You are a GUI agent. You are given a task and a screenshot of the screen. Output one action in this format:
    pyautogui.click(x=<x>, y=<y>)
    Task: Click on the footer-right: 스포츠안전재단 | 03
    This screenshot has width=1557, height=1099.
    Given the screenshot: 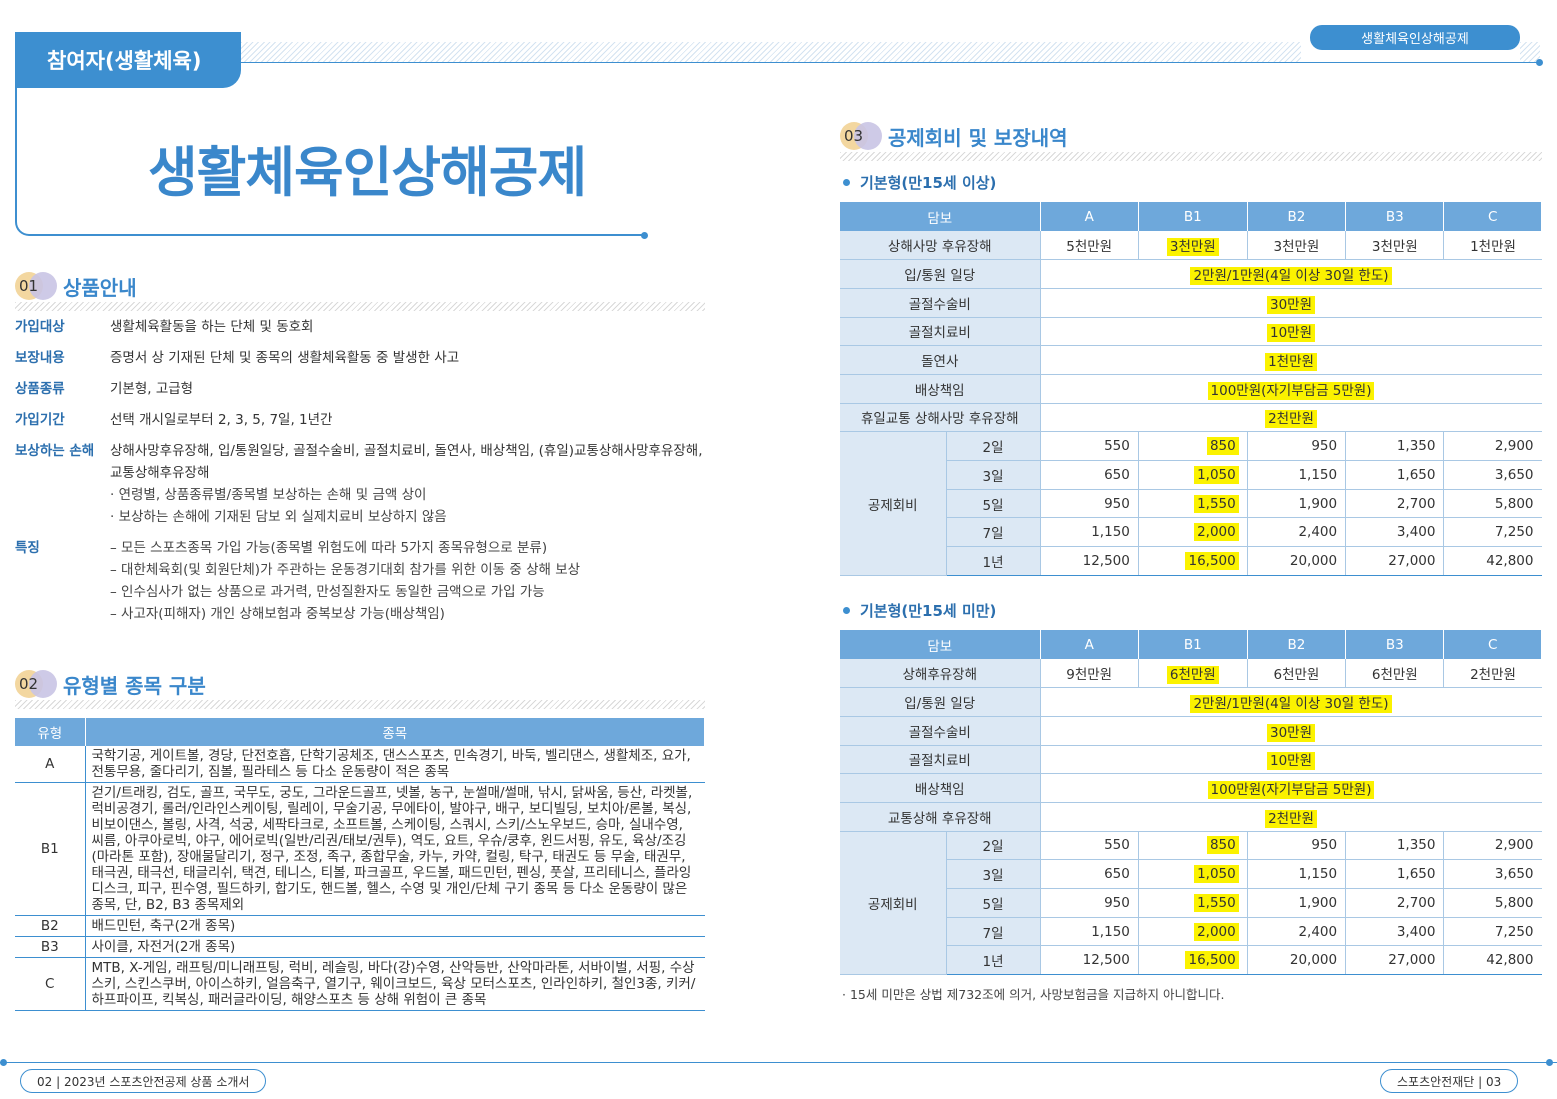 What is the action you would take?
    pyautogui.click(x=1449, y=1081)
    